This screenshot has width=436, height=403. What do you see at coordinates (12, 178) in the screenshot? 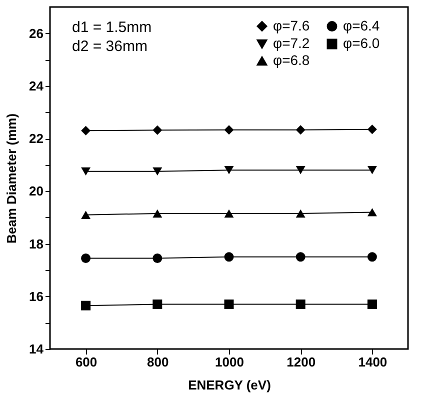
I see `y-axis-title: Beam Diameter (mm)` at bounding box center [12, 178].